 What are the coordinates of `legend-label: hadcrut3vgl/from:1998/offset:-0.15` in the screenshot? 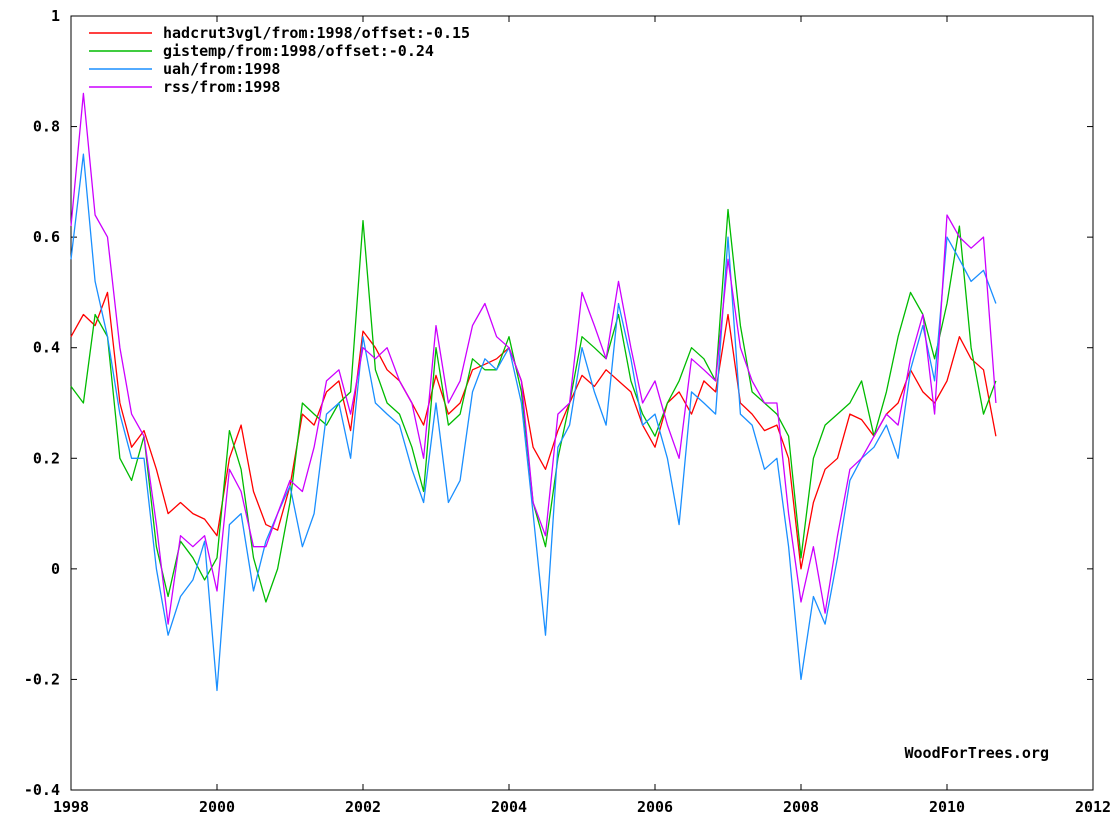 It's located at (316, 33).